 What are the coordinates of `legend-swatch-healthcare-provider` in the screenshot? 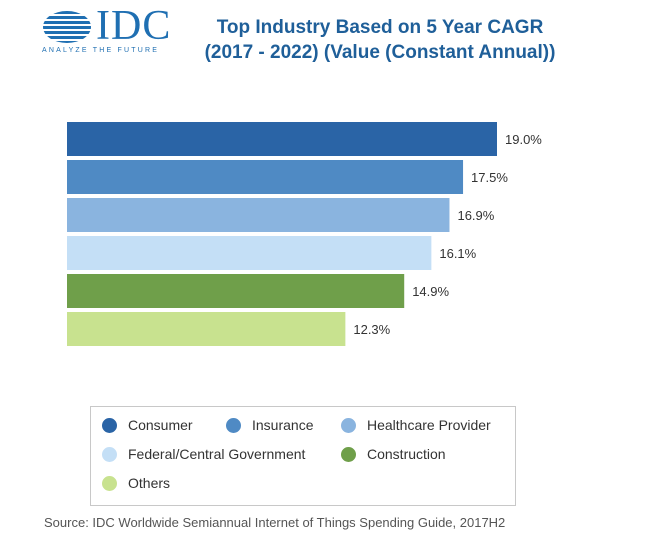 It's located at (348, 425).